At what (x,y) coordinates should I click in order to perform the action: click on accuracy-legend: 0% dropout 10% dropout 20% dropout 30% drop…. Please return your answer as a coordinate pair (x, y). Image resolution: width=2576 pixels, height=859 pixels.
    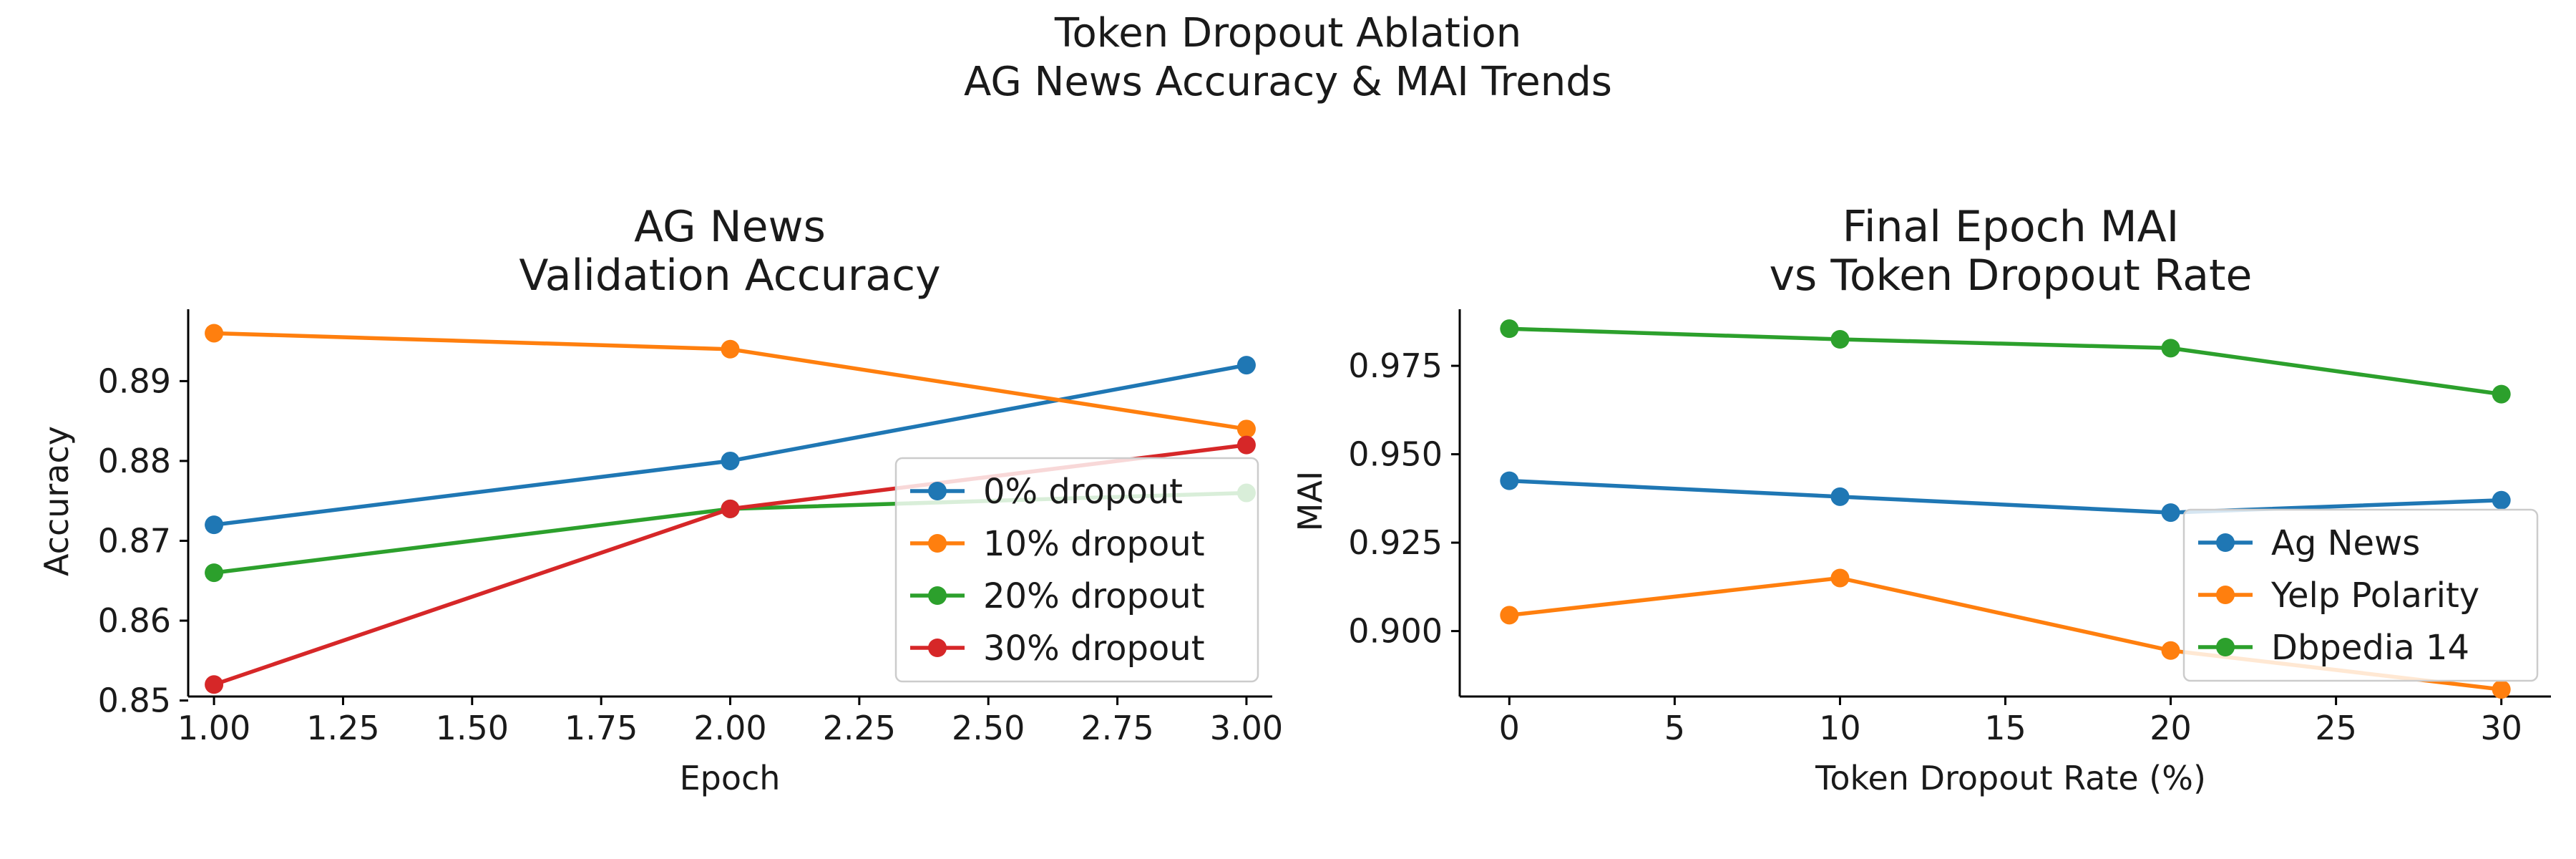
    Looking at the image, I should click on (1076, 570).